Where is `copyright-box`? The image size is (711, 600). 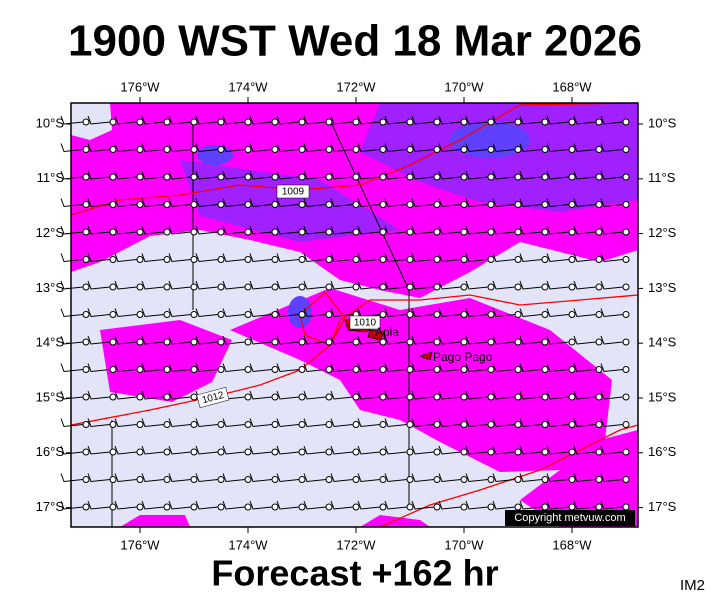
copyright-box is located at coordinates (570, 518).